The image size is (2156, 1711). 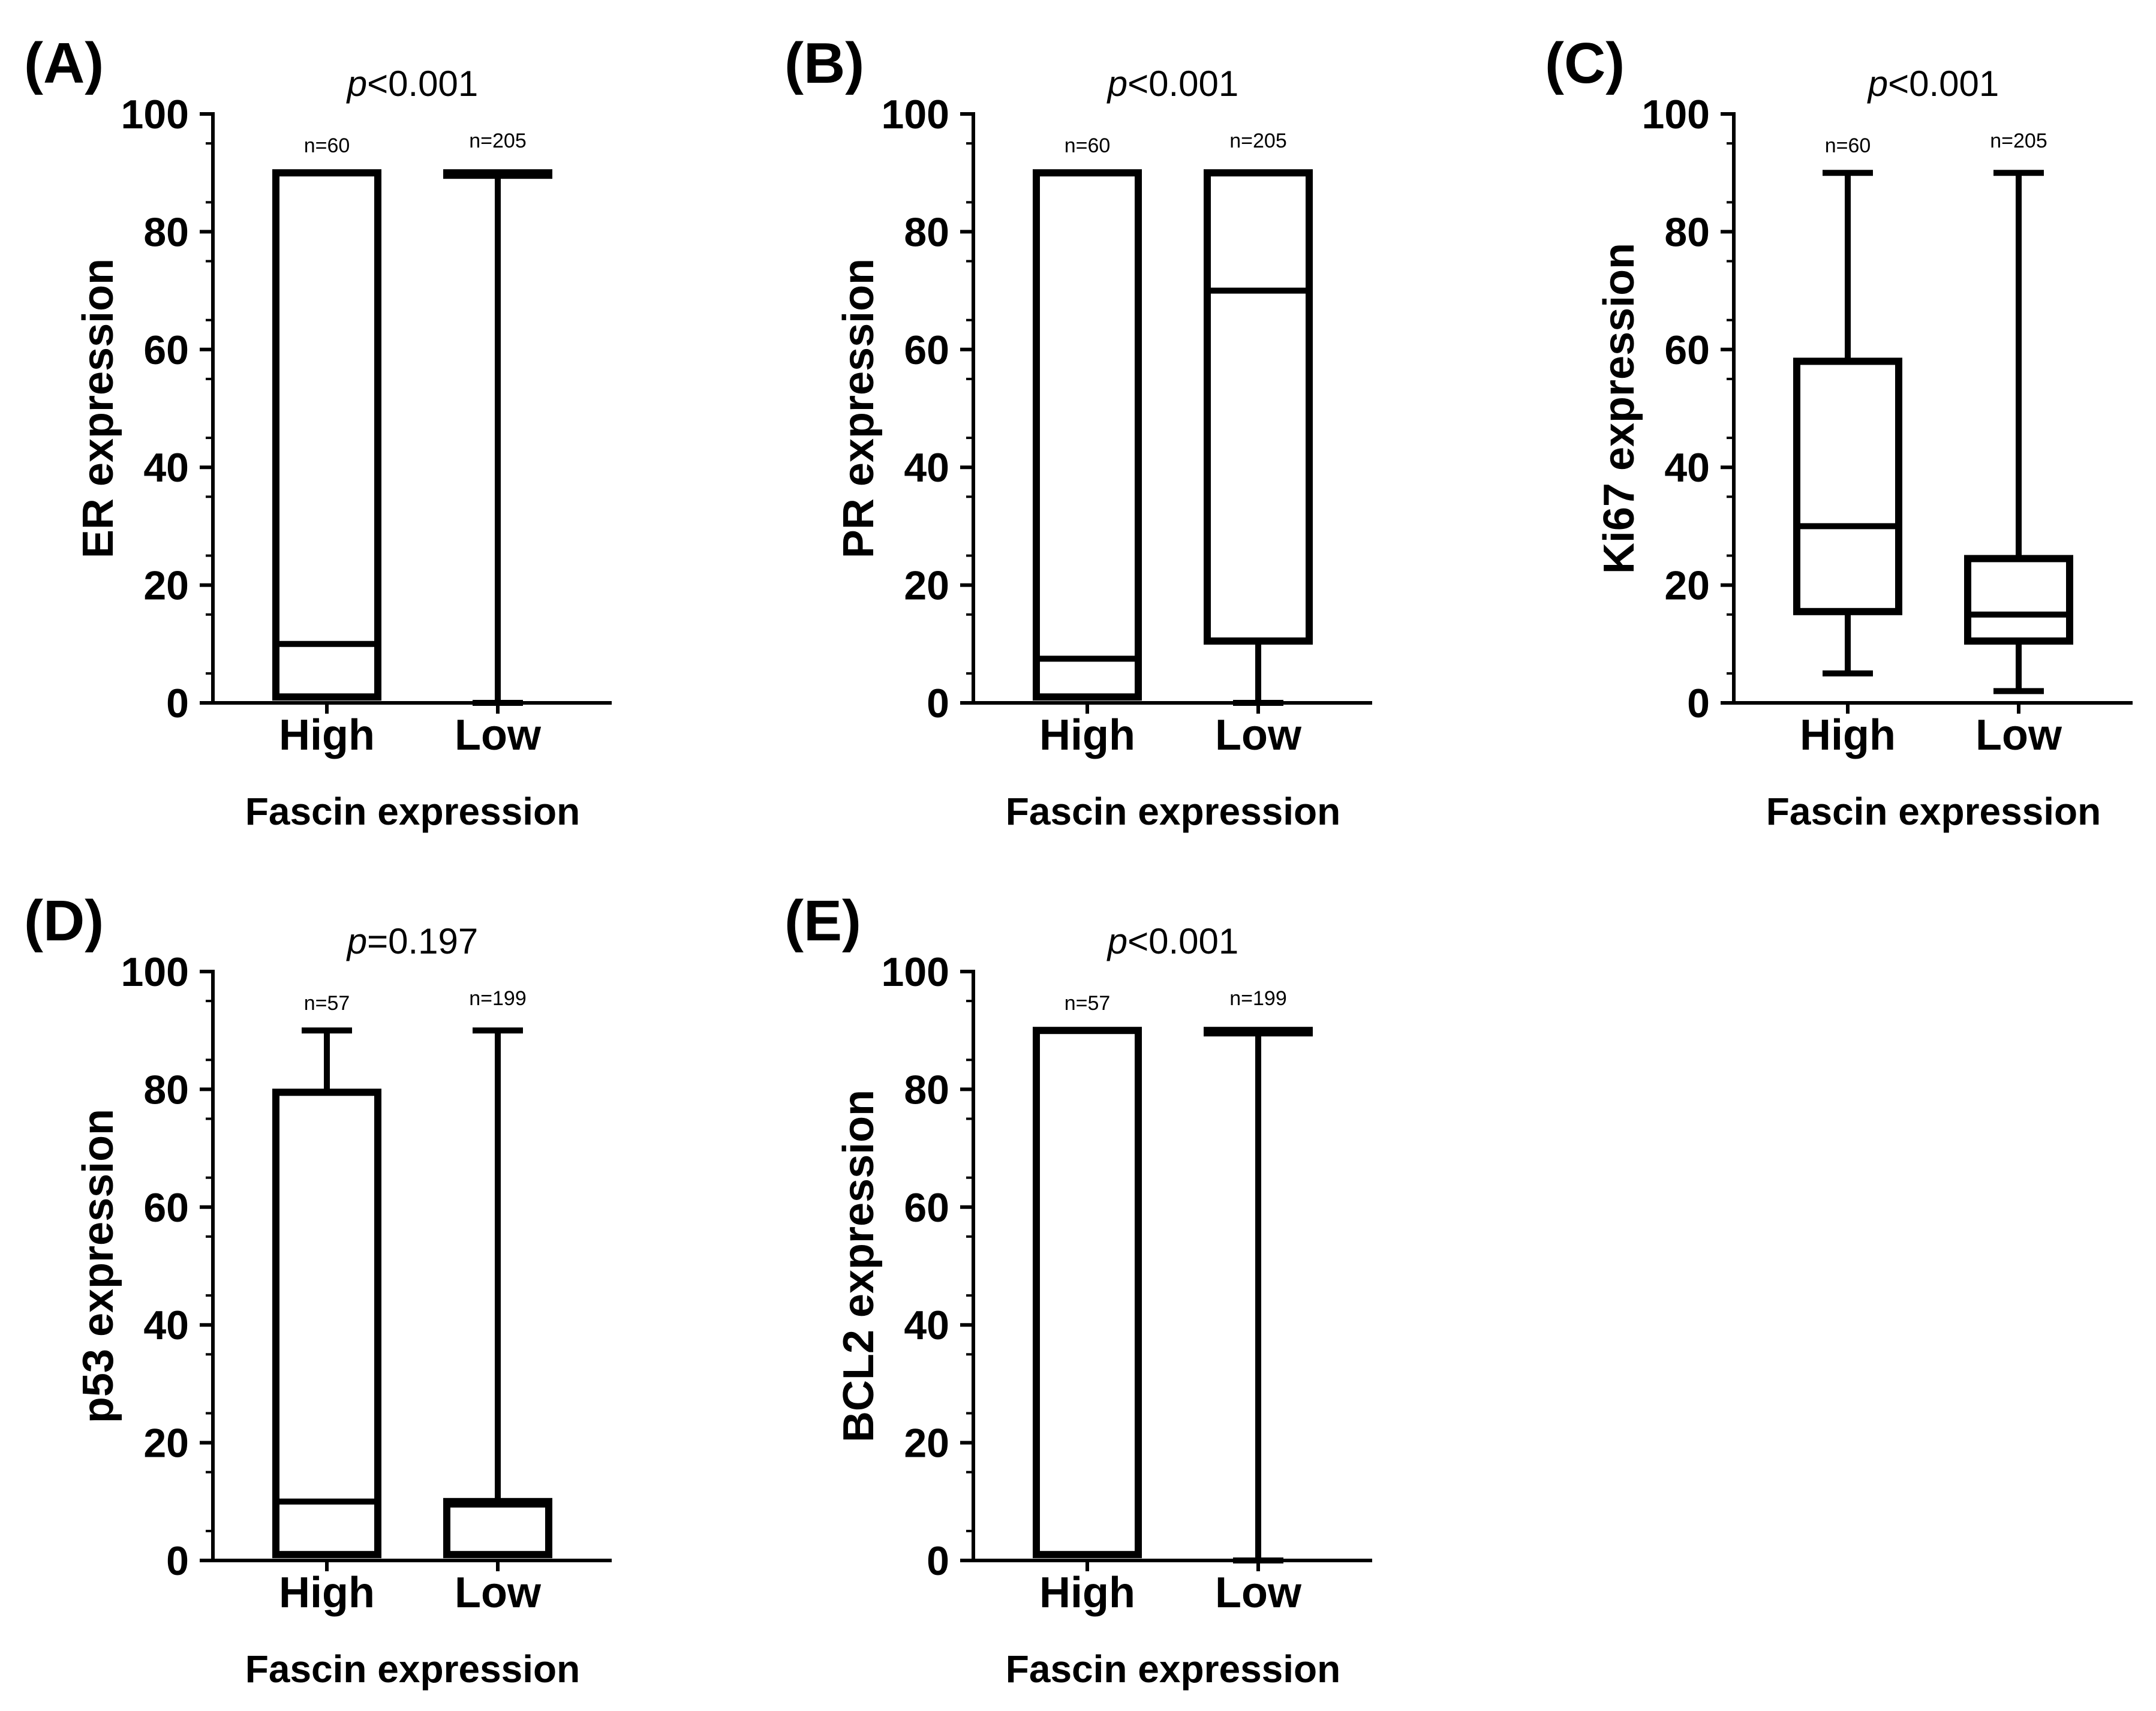 What do you see at coordinates (64, 63) in the screenshot?
I see `panel-label: (A)` at bounding box center [64, 63].